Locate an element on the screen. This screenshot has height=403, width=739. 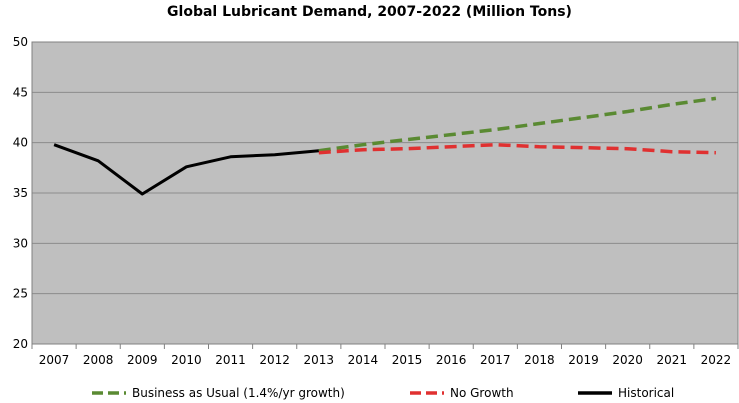
x-tick-label: 2022 is located at coordinates (716, 360).